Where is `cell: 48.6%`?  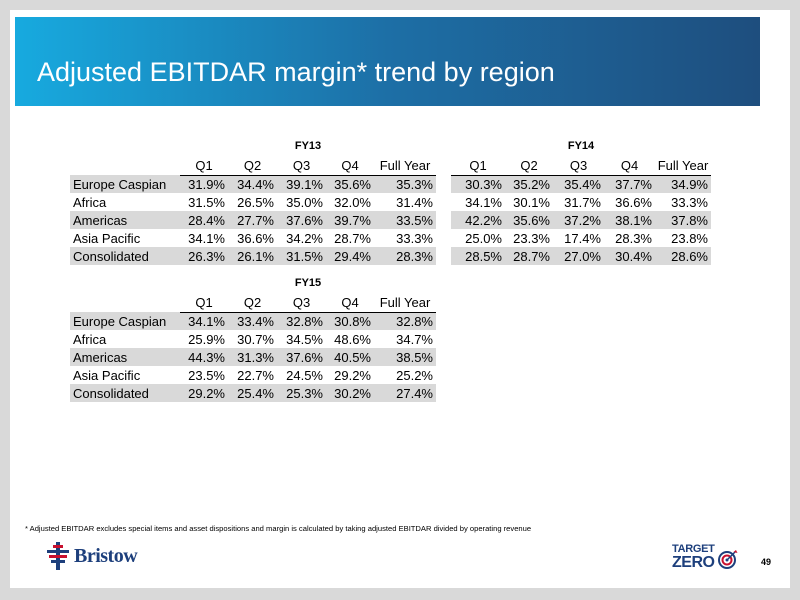 cell: 48.6% is located at coordinates (352, 339).